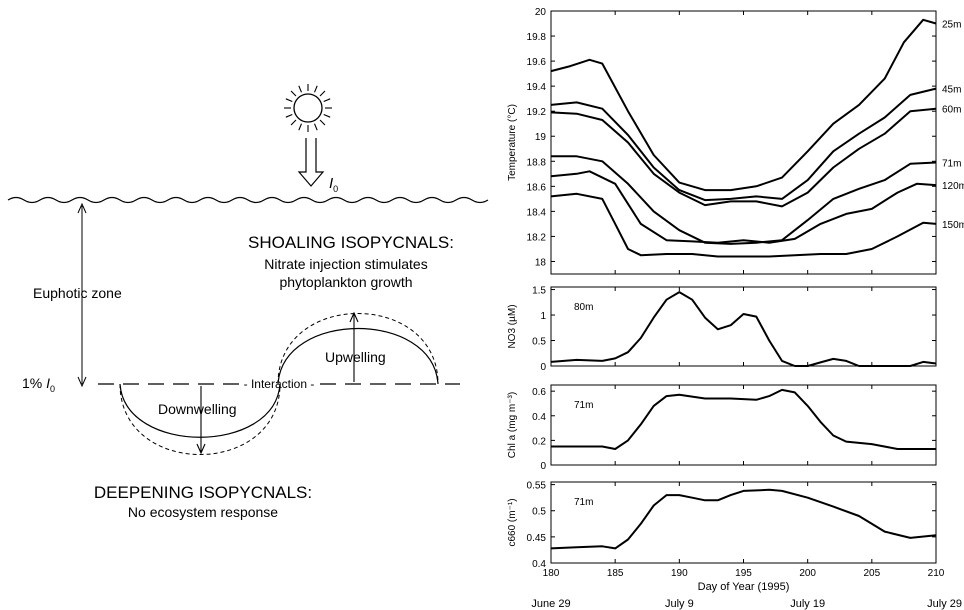 The image size is (964, 610). What do you see at coordinates (951, 90) in the screenshot?
I see `series-label: 45m` at bounding box center [951, 90].